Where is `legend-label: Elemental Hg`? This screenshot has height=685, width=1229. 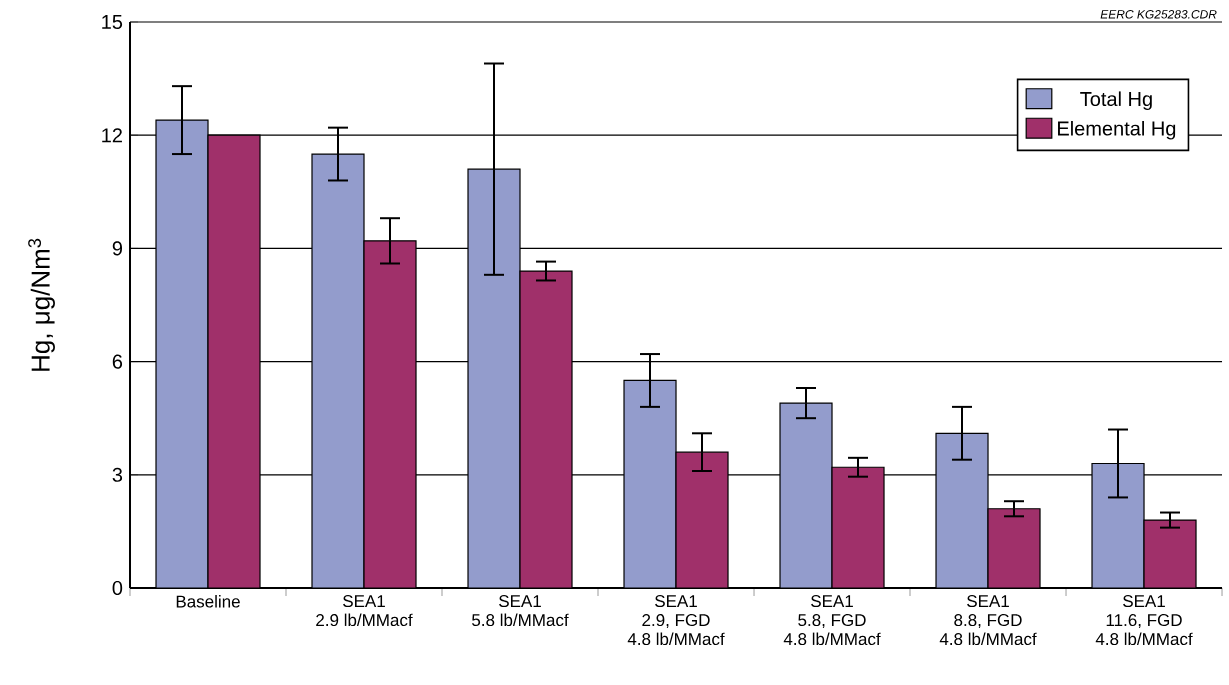 legend-label: Elemental Hg is located at coordinates (1117, 130).